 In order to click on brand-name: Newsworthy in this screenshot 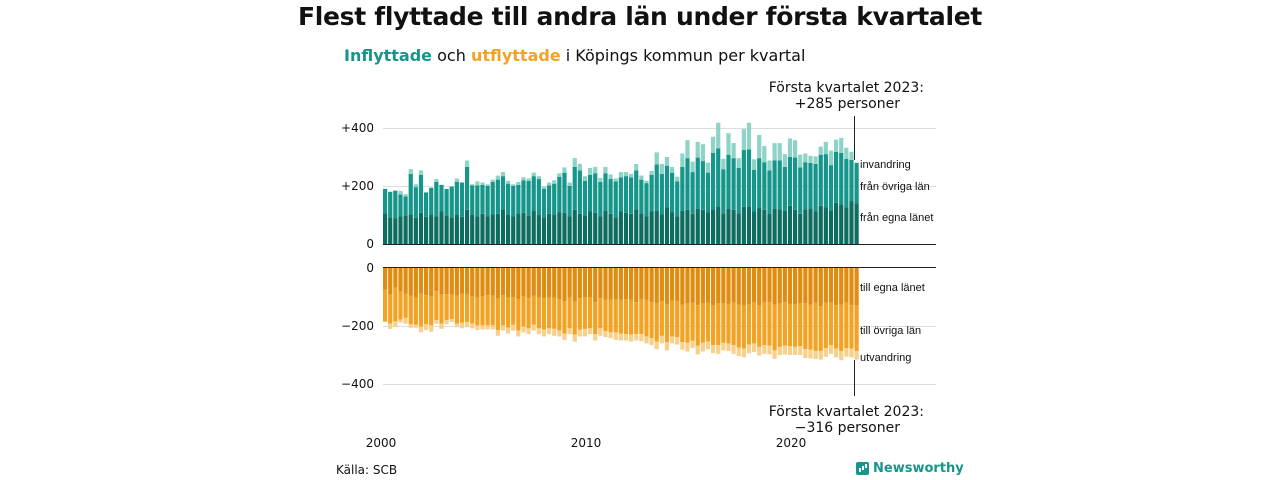, I will do `click(918, 468)`.